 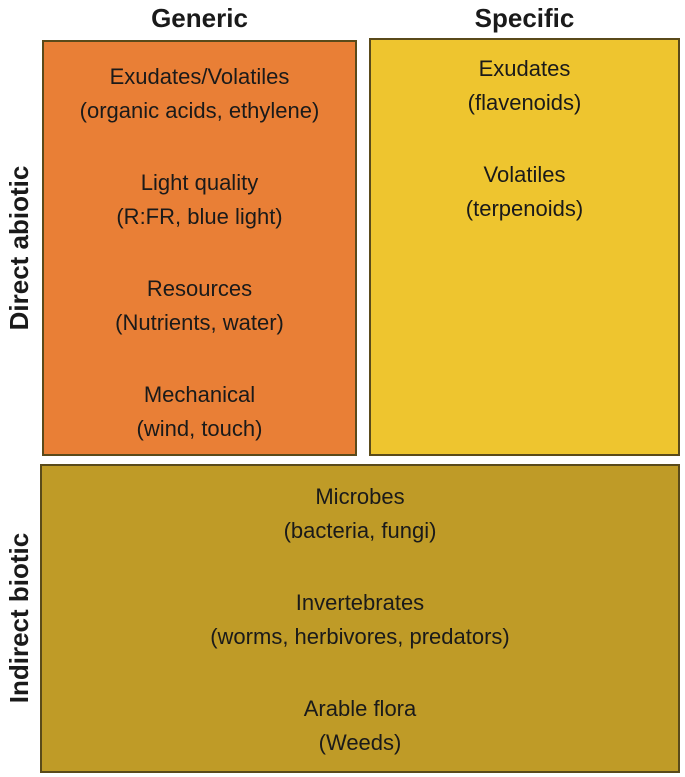 What do you see at coordinates (199, 76) in the screenshot?
I see `item-title: Exudates/Volatiles` at bounding box center [199, 76].